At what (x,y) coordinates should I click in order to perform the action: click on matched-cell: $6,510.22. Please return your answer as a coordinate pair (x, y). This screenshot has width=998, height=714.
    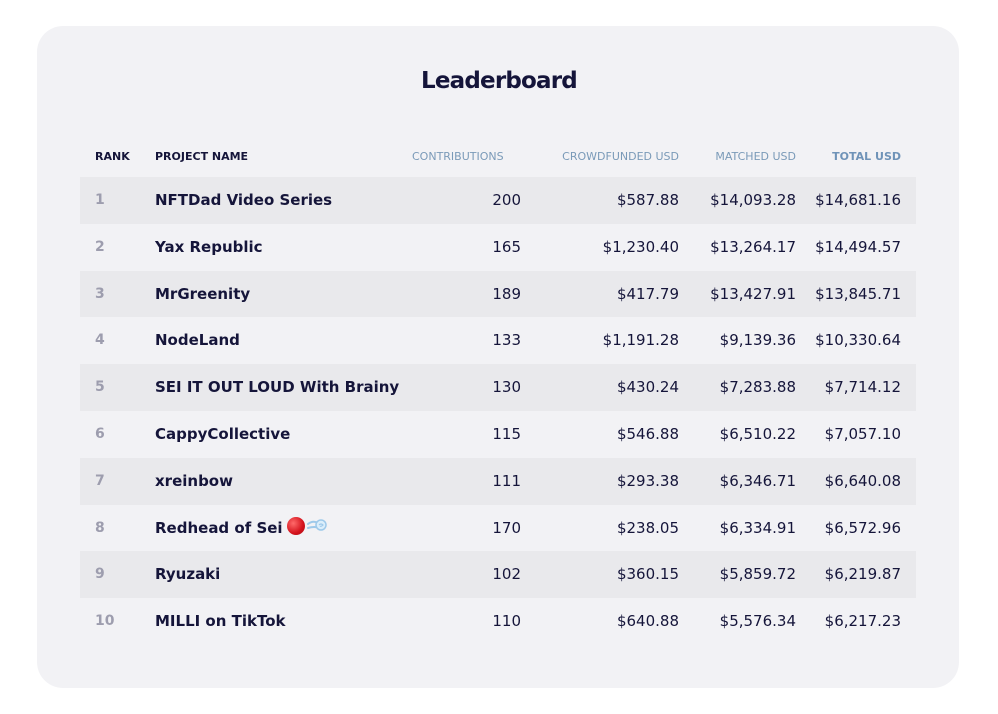
    Looking at the image, I should click on (757, 433).